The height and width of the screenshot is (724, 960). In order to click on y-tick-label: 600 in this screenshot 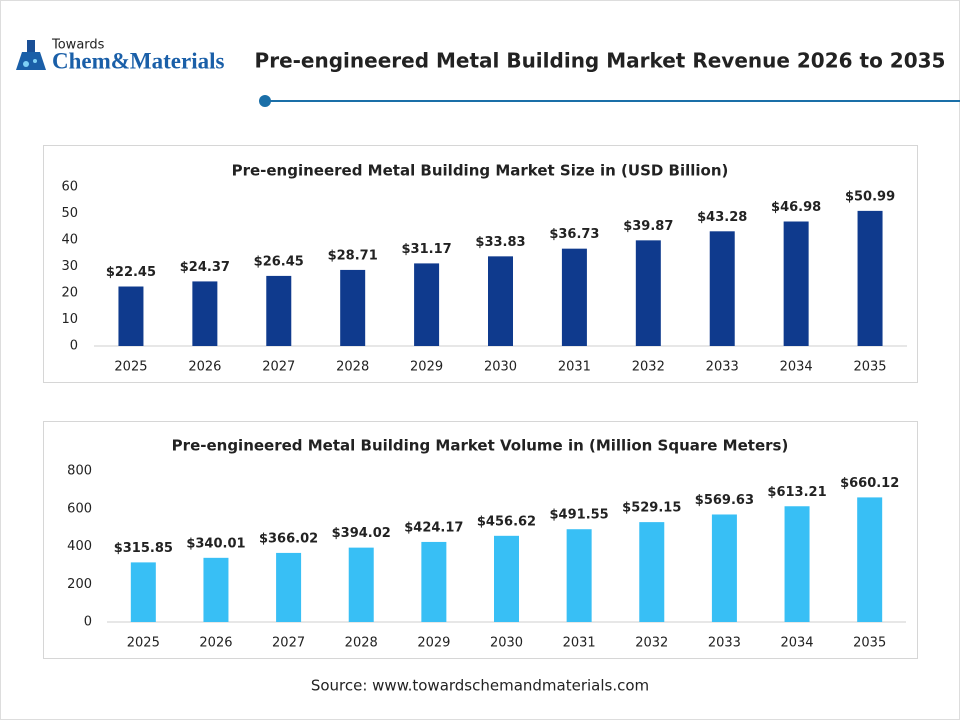, I will do `click(79, 508)`.